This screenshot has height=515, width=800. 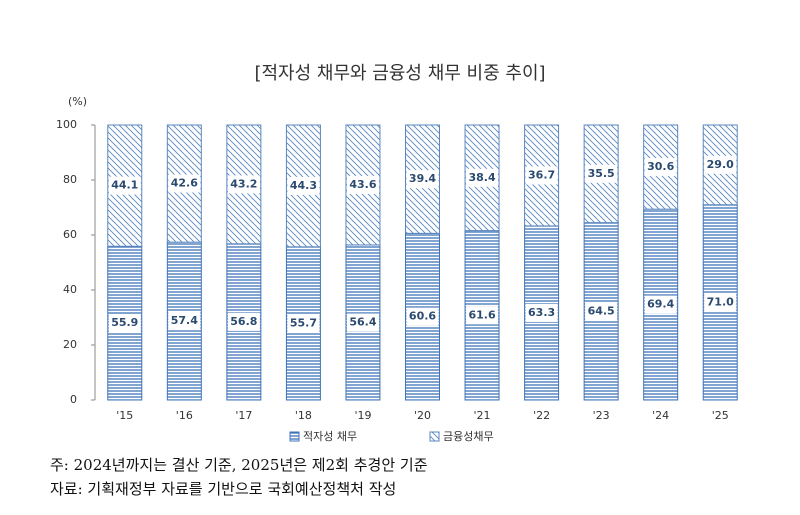 I want to click on y-unit: (%), so click(x=77, y=101).